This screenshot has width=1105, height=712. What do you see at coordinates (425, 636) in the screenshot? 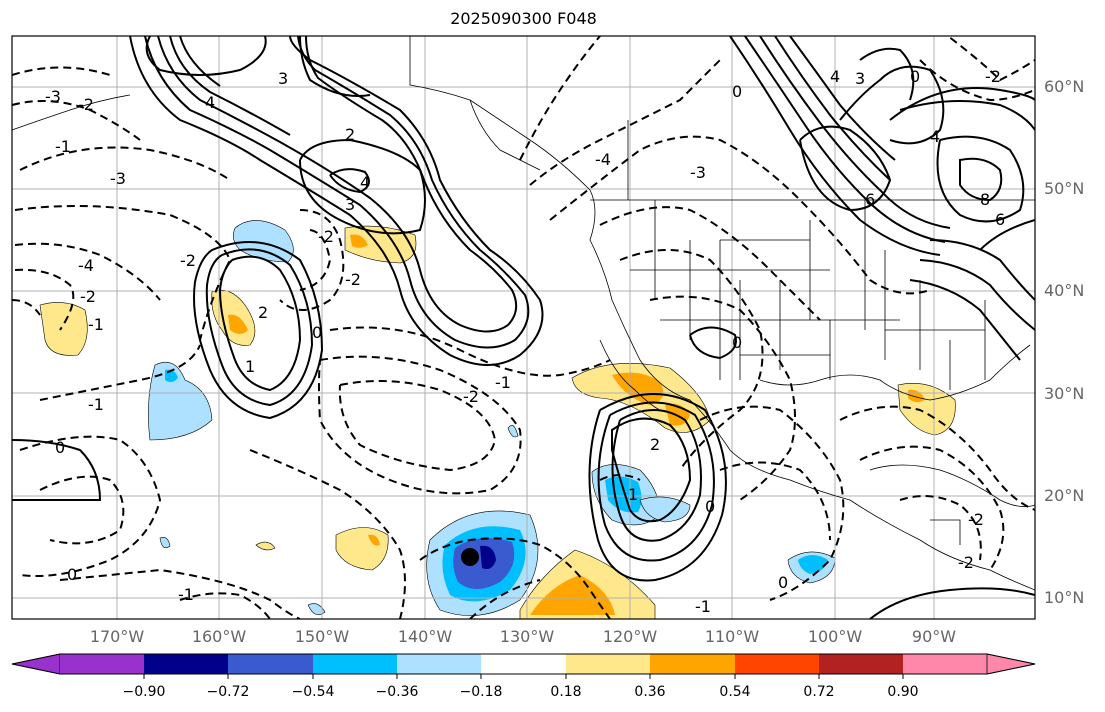
I see `lon-label-140w: 140°W` at bounding box center [425, 636].